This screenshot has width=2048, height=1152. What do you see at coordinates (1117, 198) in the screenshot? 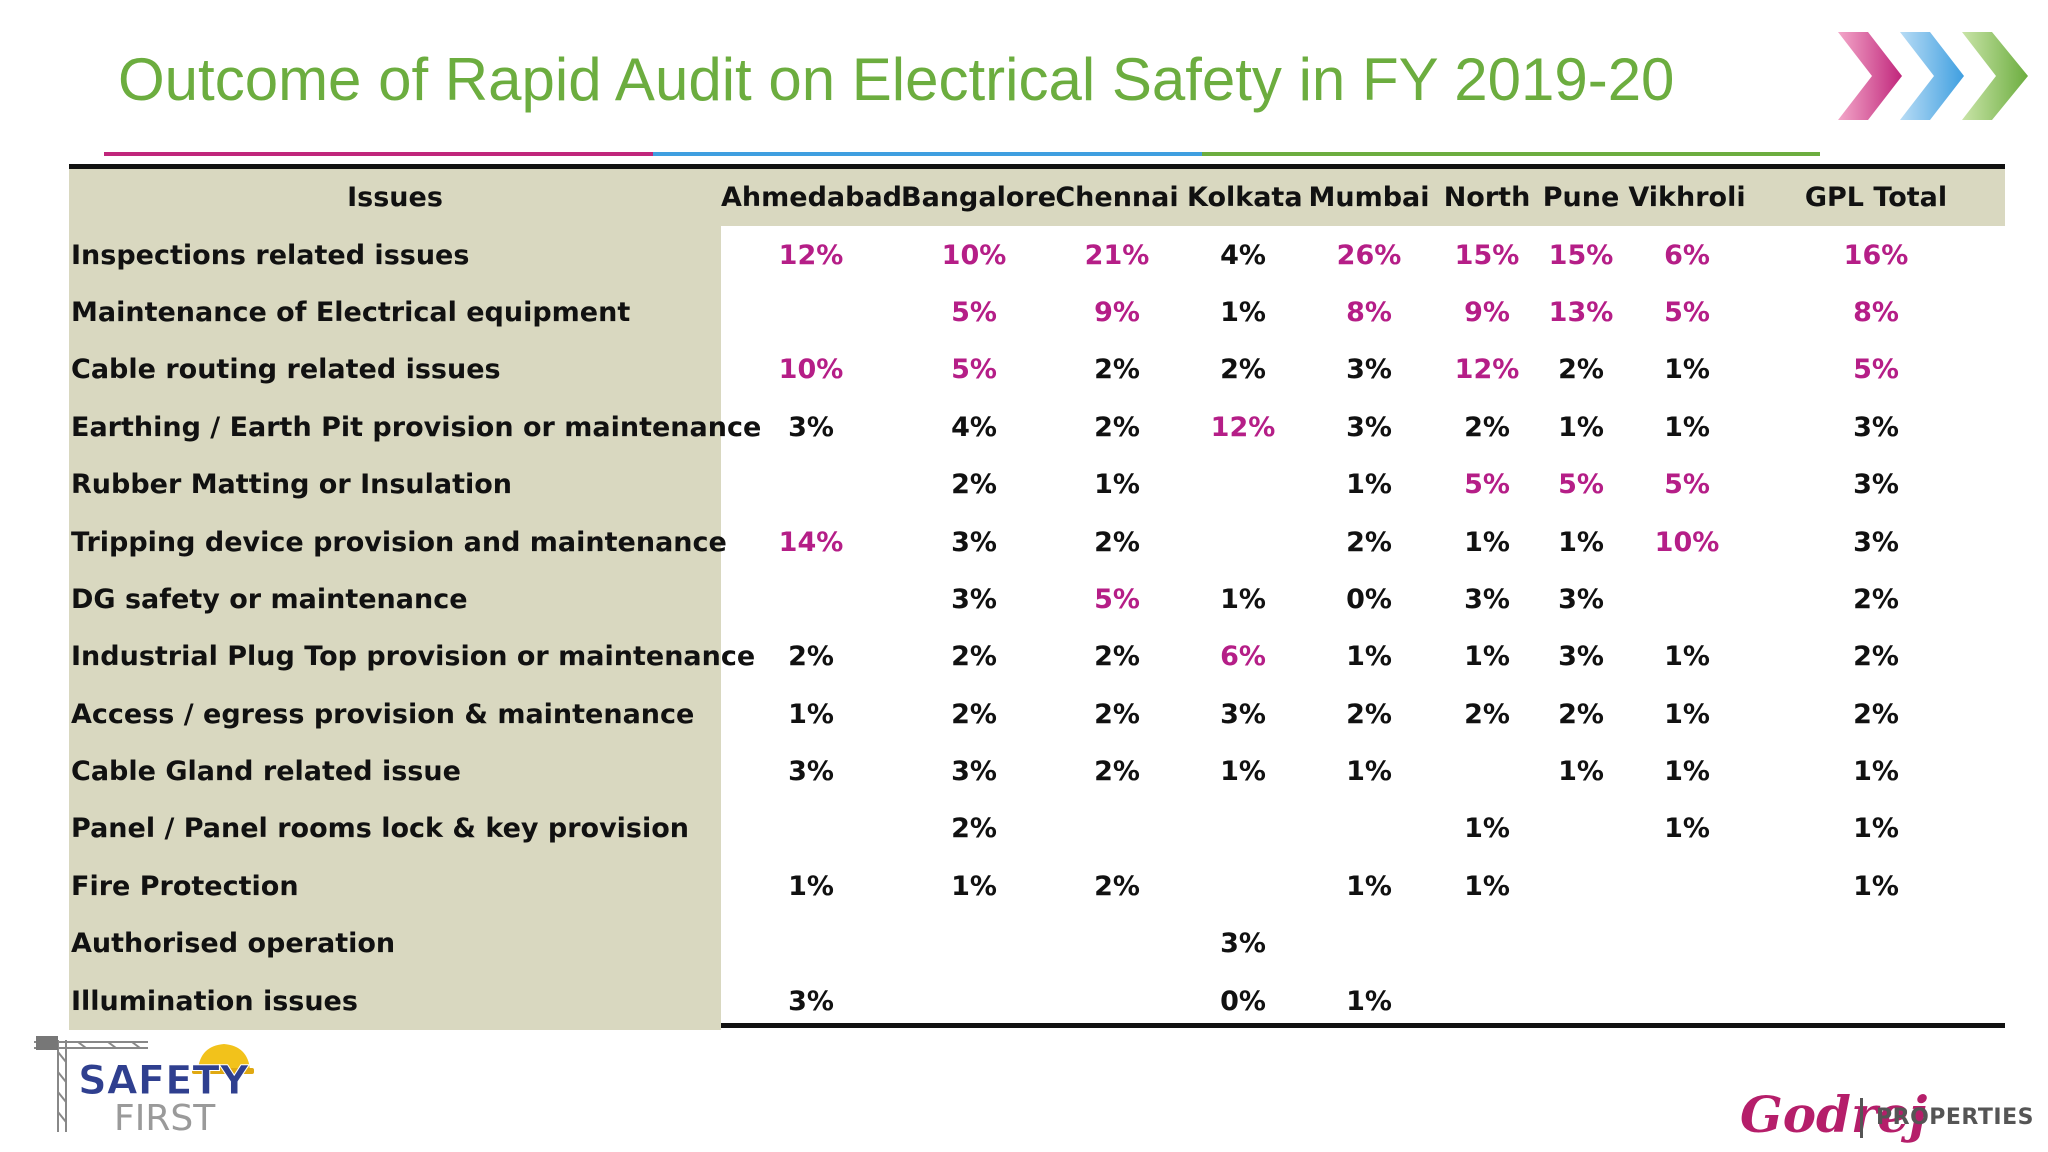
I see `header-chennai: Chennai` at bounding box center [1117, 198].